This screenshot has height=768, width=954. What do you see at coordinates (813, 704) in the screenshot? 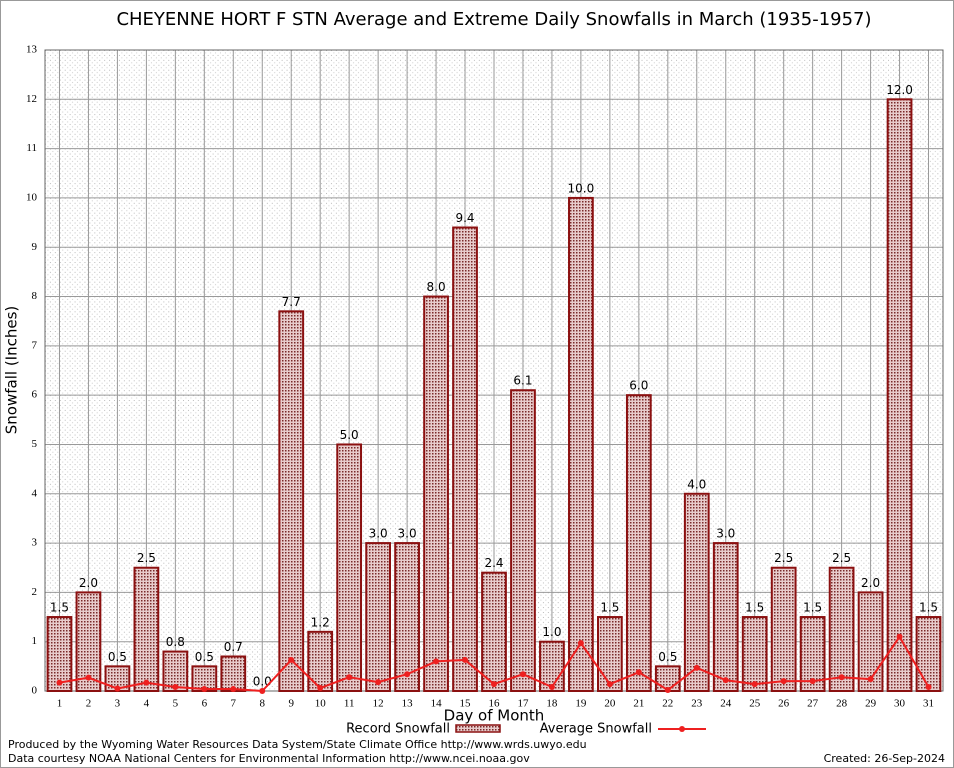
I see `x-tick-label: 27` at bounding box center [813, 704].